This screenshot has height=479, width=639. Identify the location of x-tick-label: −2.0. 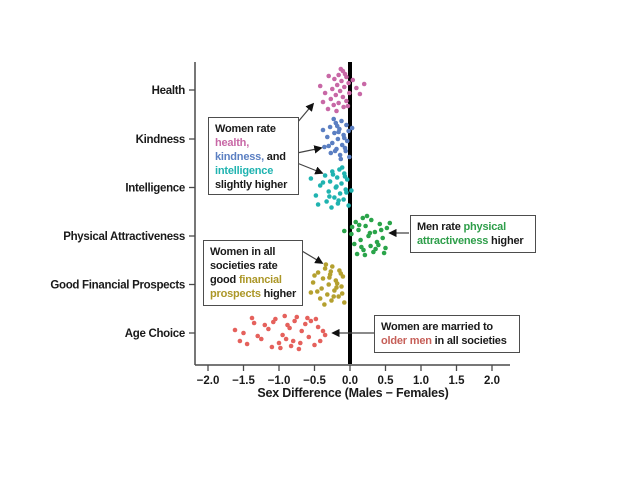
(208, 381).